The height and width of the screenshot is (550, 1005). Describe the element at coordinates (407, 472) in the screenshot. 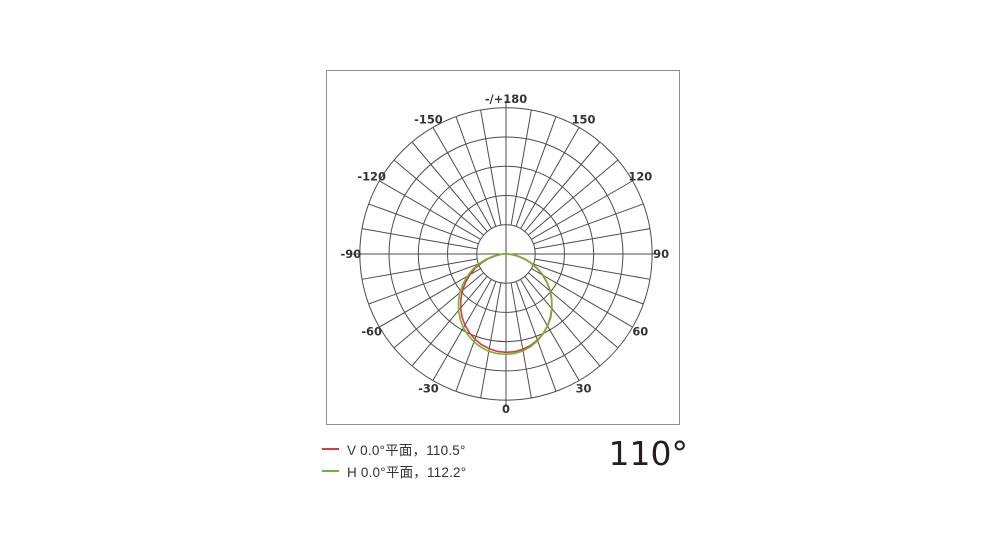

I see `h-plane-label: H 0.0°平面，112.2°` at that location.